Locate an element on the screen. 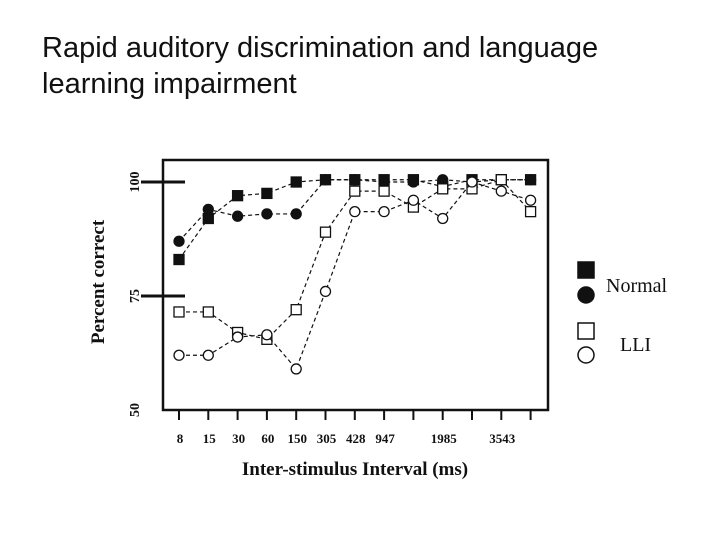 This screenshot has height=540, width=720. y-tick-label: 75 is located at coordinates (135, 296).